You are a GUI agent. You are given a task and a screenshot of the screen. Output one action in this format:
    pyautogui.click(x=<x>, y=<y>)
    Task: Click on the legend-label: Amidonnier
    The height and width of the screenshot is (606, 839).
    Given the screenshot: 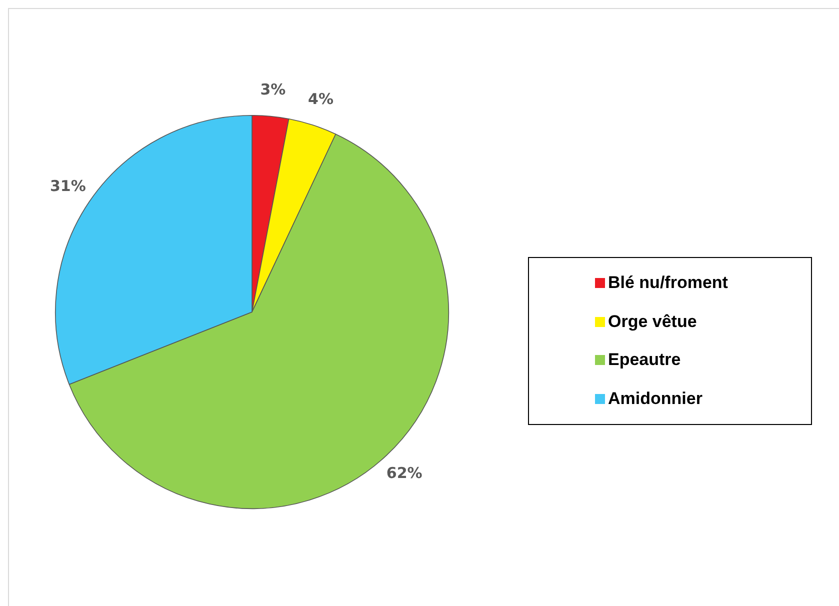 What is the action you would take?
    pyautogui.click(x=655, y=398)
    